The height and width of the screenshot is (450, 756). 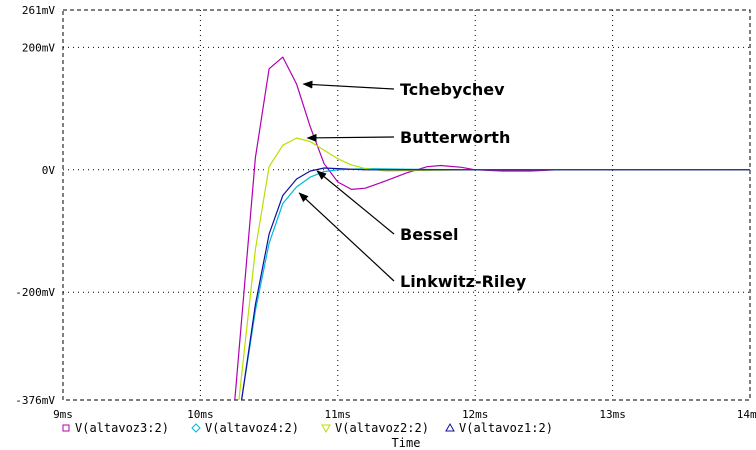 What do you see at coordinates (35, 400) in the screenshot?
I see `y-tick-label: -376mV` at bounding box center [35, 400].